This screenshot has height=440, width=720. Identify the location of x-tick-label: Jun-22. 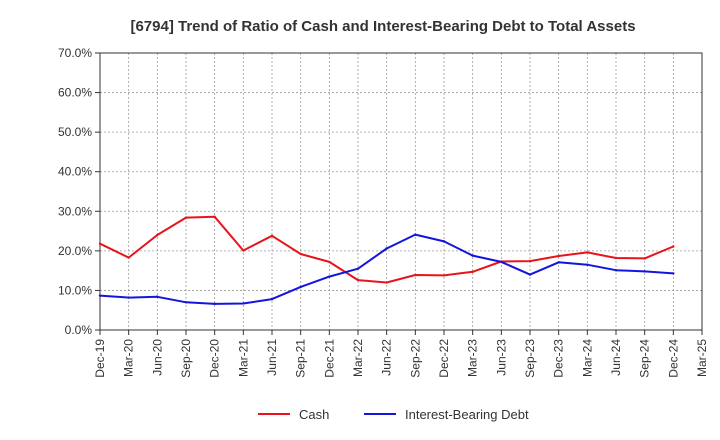
(387, 357).